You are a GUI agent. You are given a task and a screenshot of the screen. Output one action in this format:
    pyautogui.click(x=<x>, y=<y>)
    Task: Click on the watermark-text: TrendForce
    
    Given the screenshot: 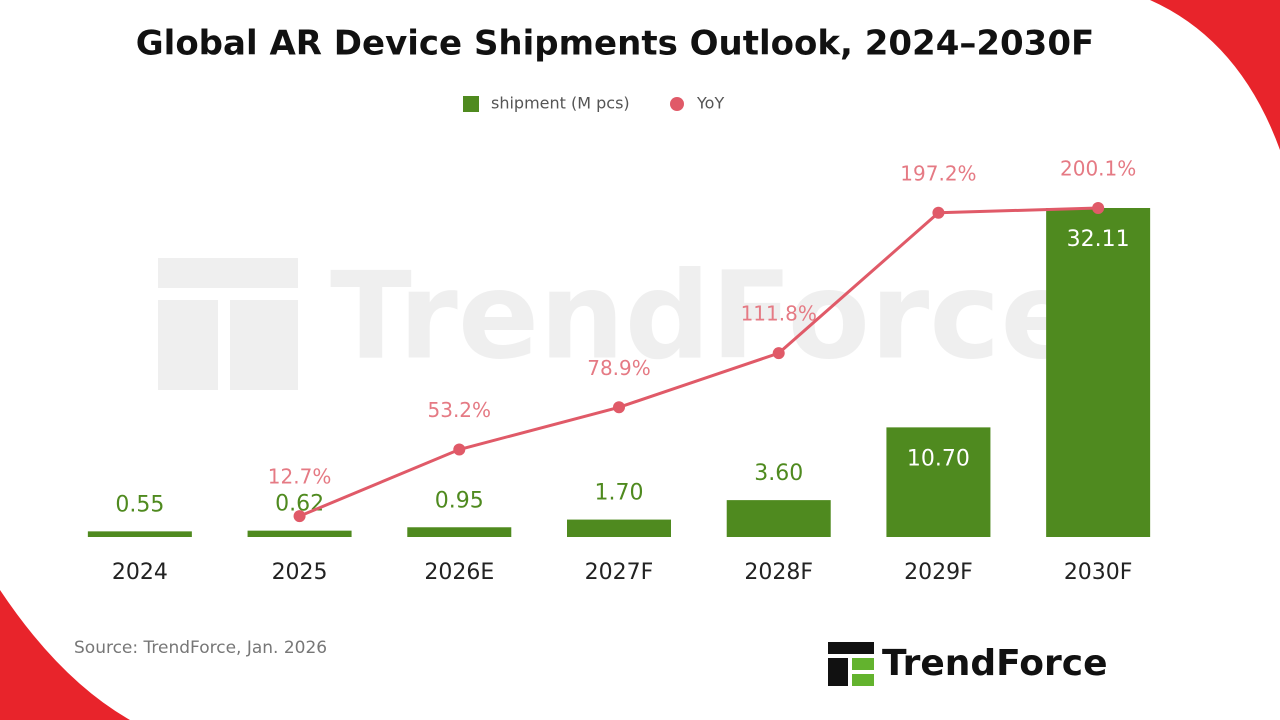 What is the action you would take?
    pyautogui.click(x=706, y=317)
    